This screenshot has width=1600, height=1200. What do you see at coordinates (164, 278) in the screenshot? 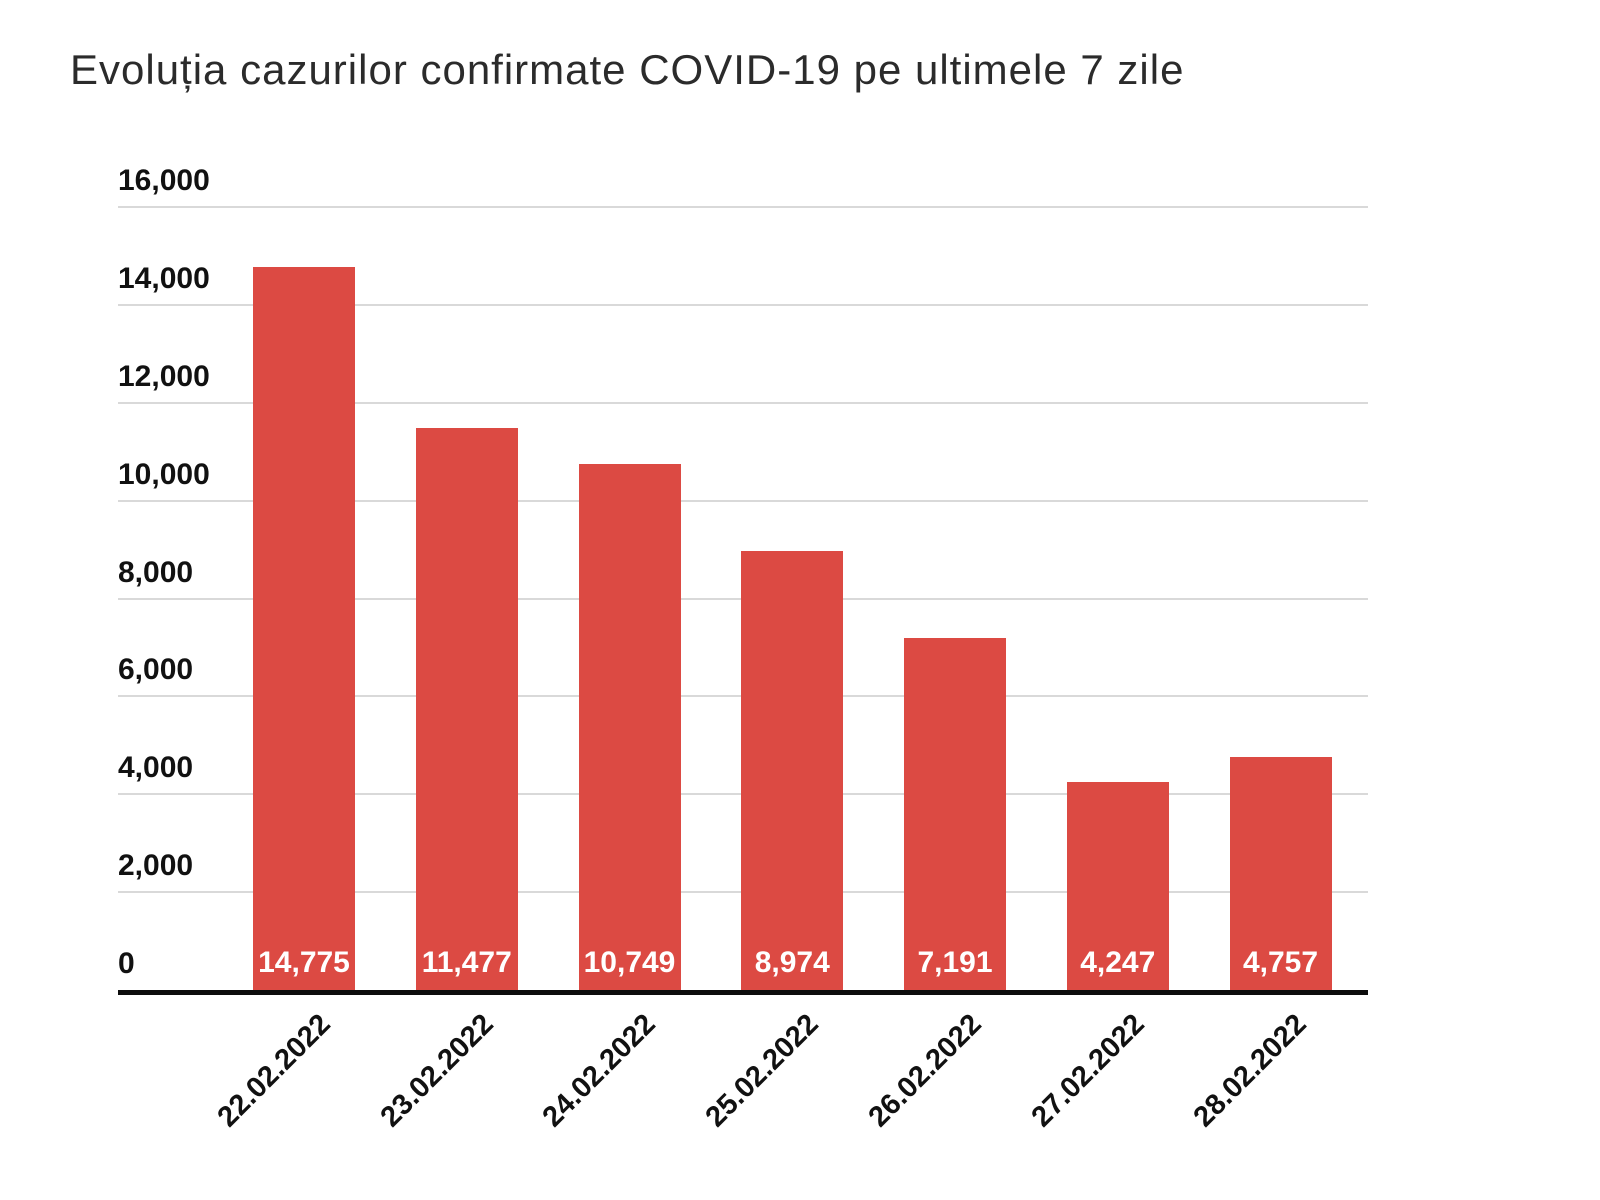
I see `y-axis-tick-label: 14,000` at bounding box center [164, 278].